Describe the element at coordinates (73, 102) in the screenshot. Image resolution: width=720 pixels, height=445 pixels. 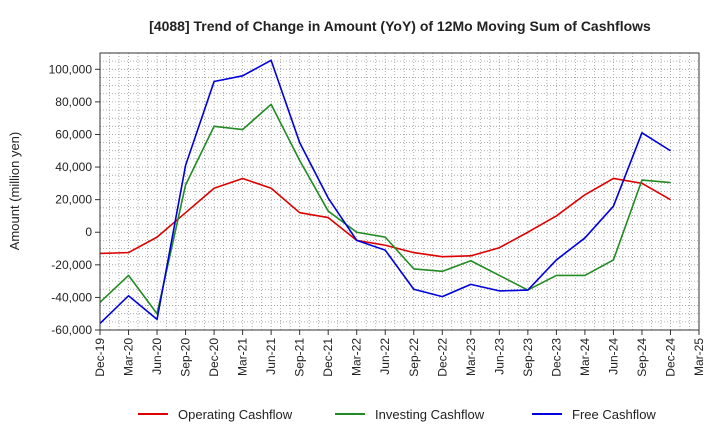
I see `y-tick-label: 80,000` at that location.